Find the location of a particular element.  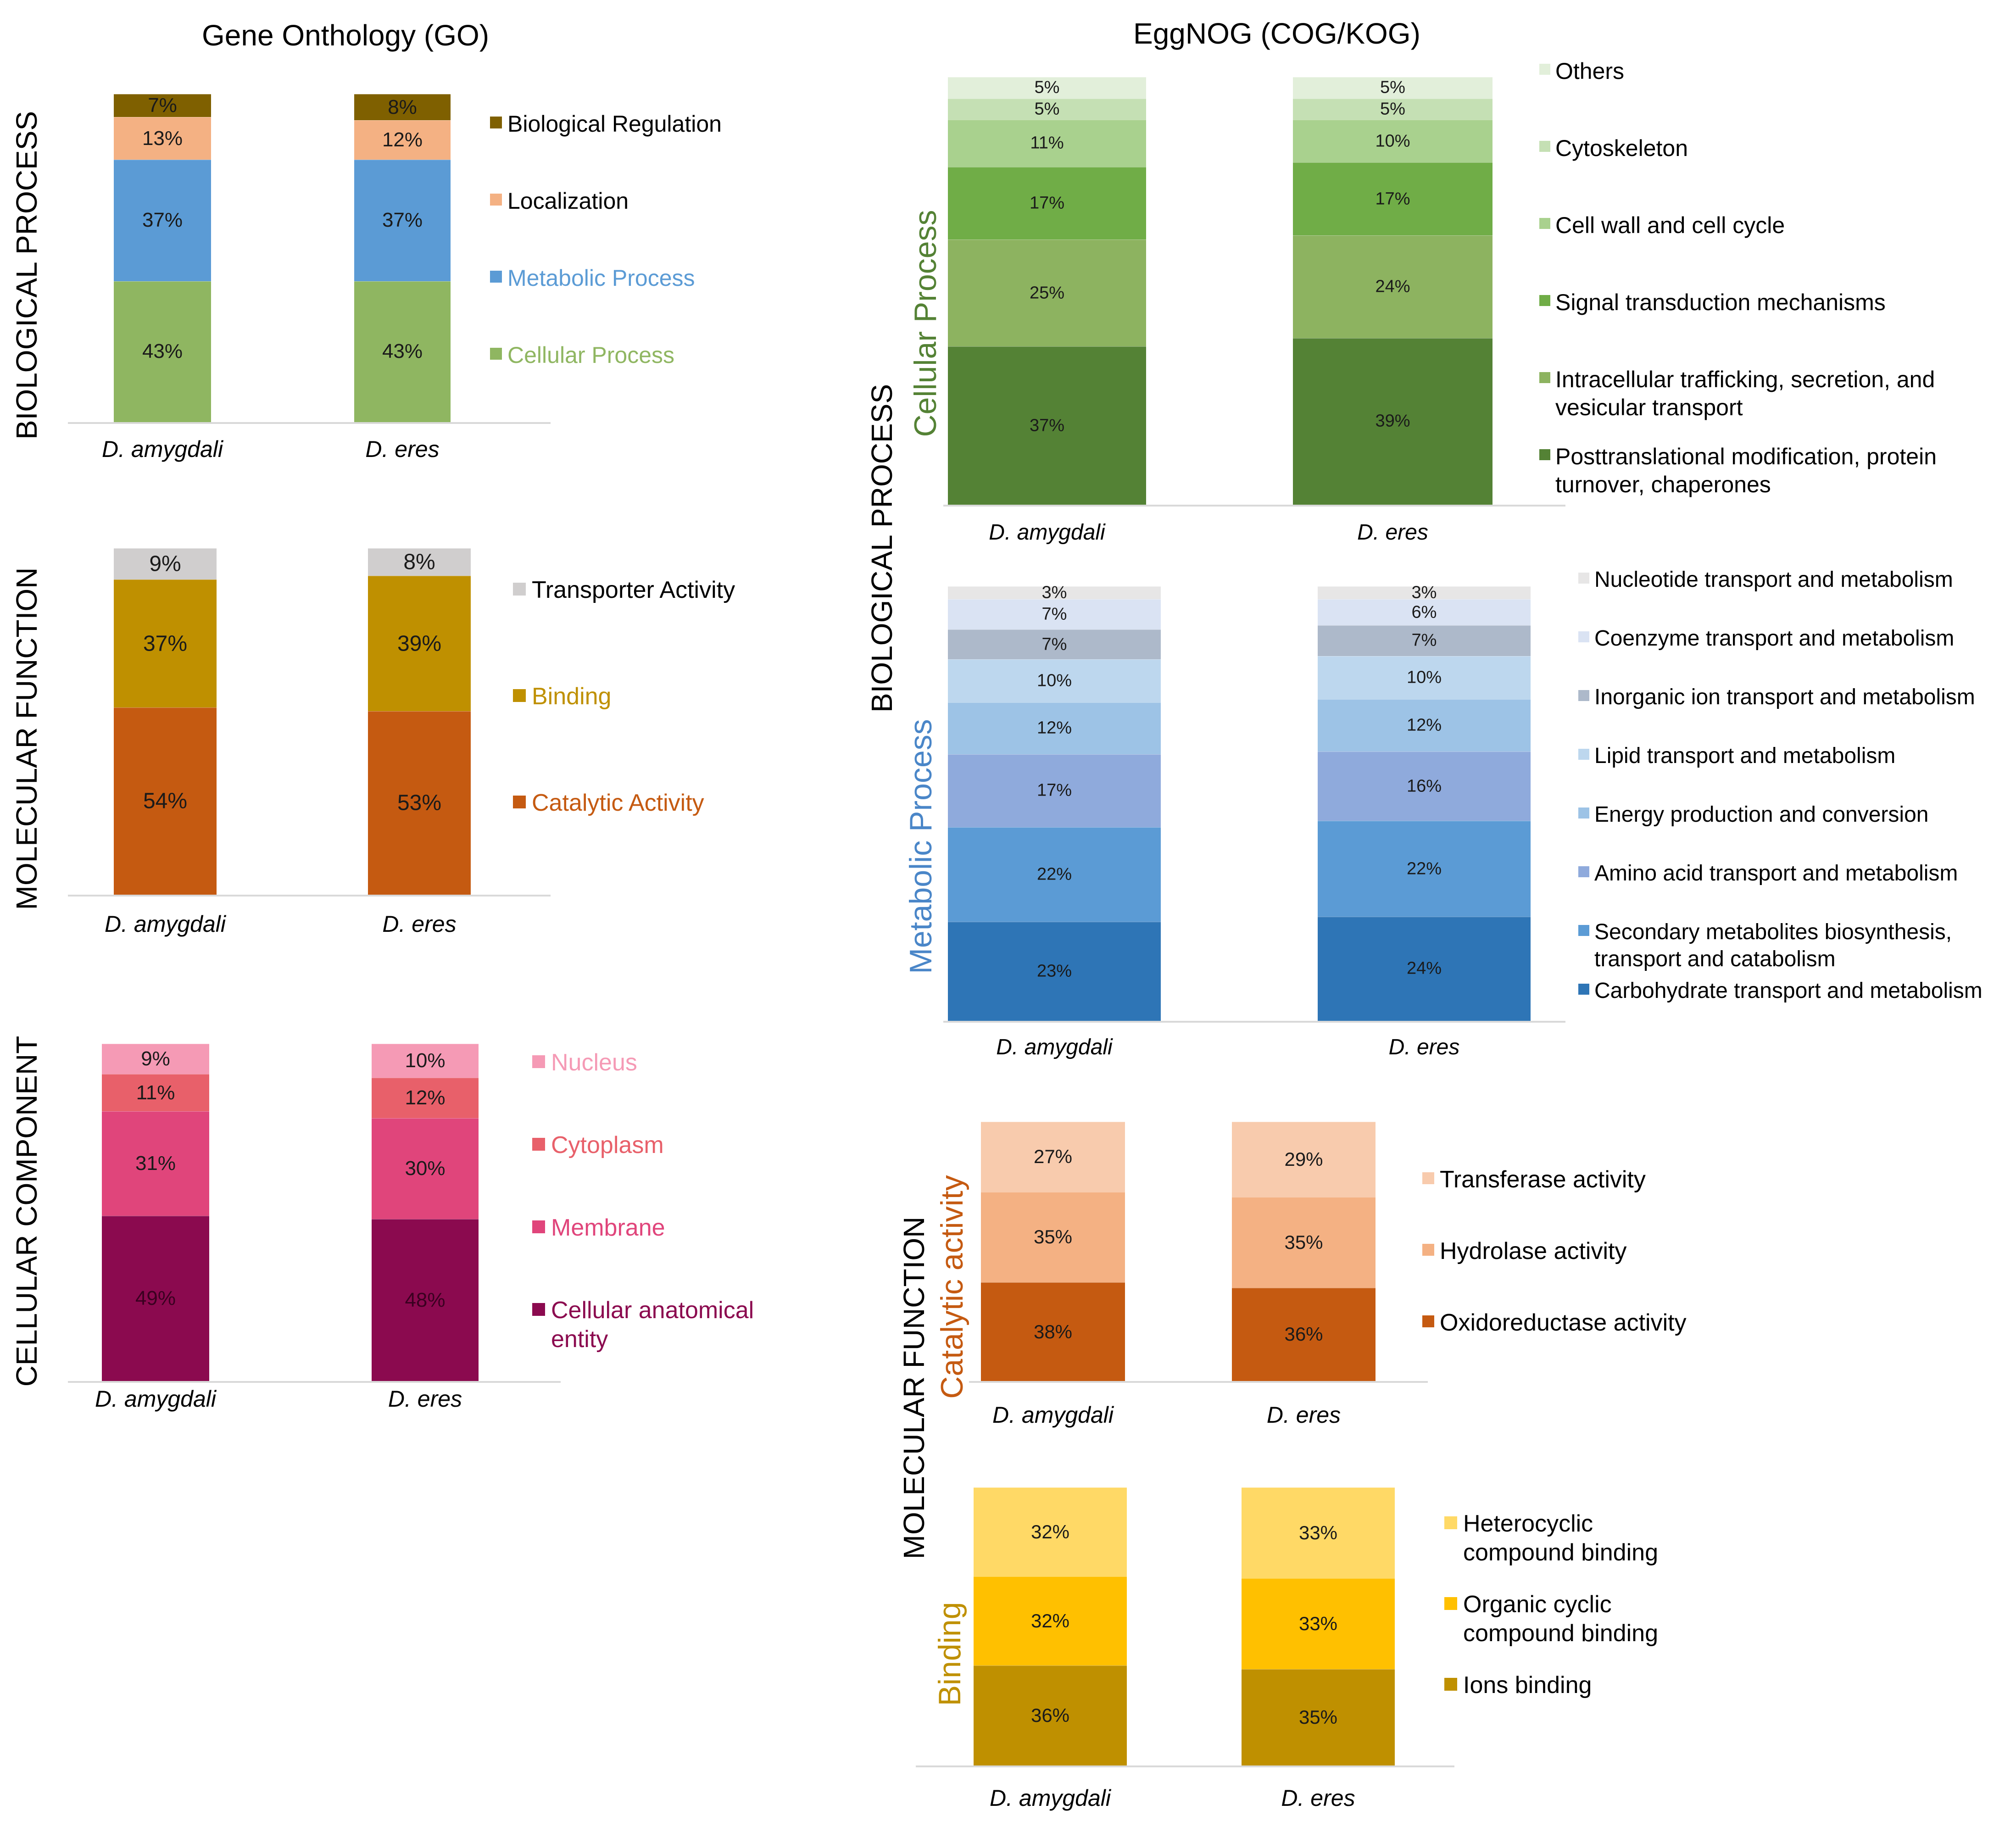

go-cc-legend-item: Cytoplasm is located at coordinates (660, 1145).